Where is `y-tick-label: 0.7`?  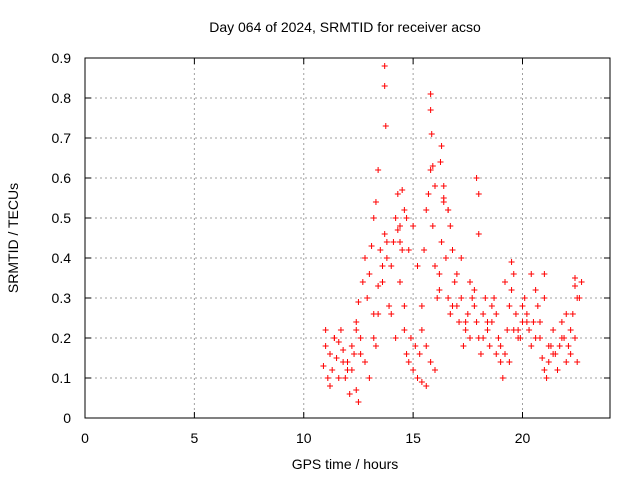 y-tick-label: 0.7 is located at coordinates (62, 138).